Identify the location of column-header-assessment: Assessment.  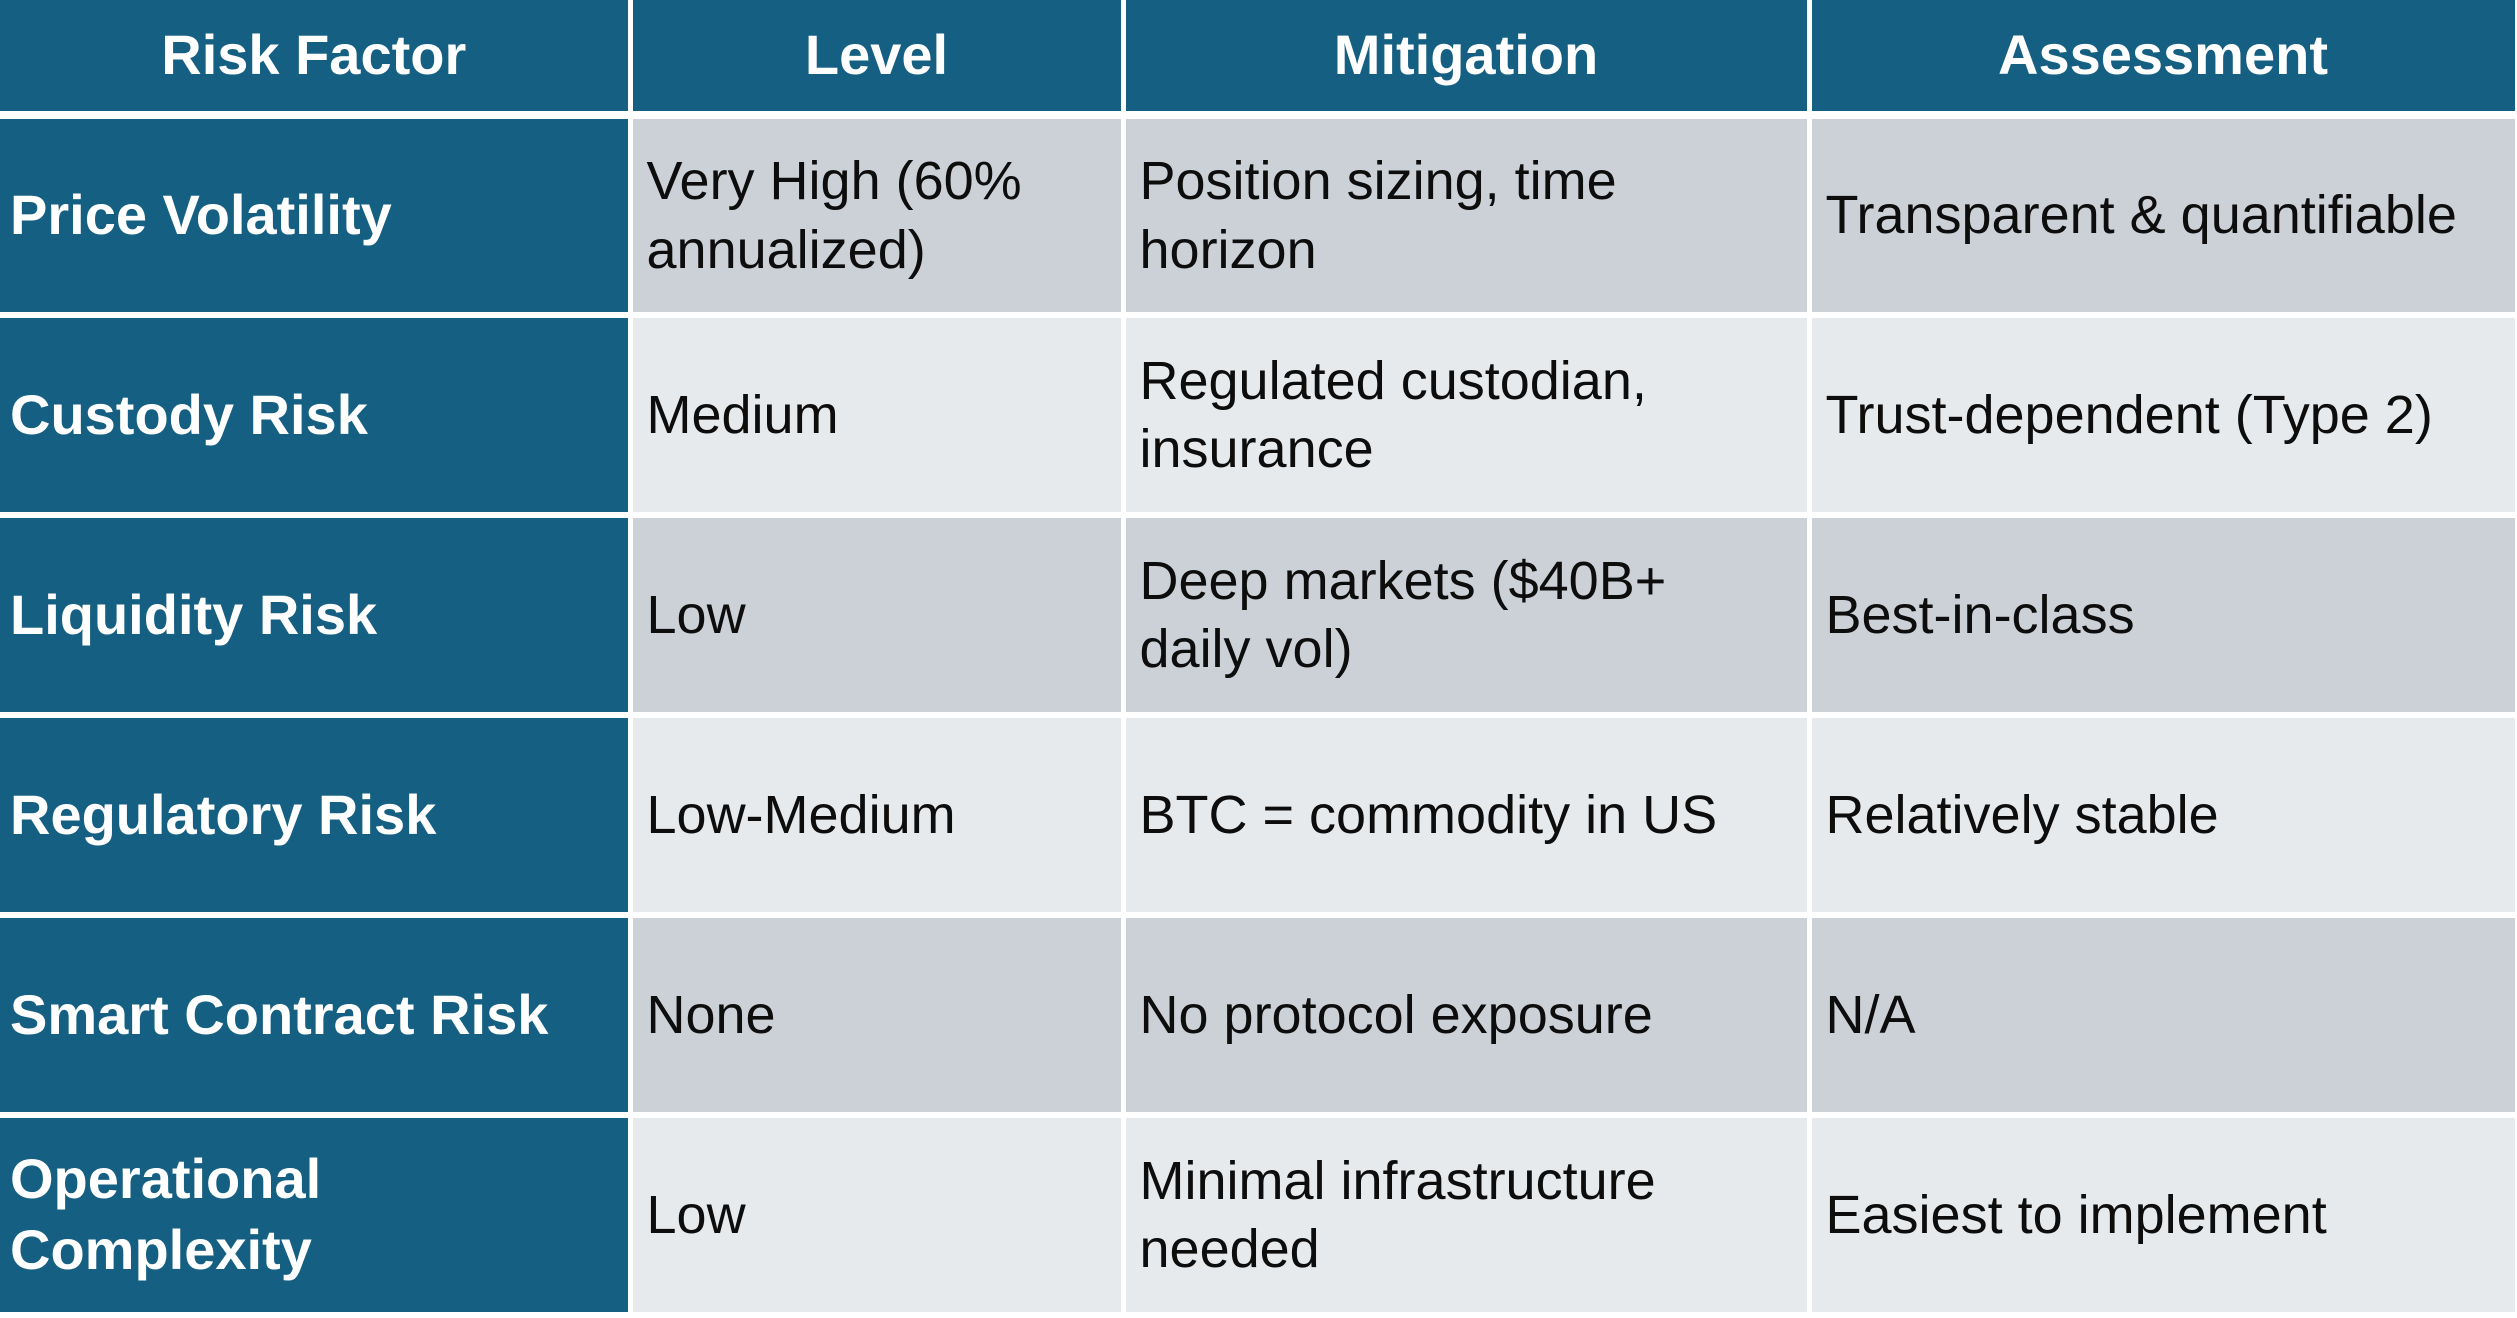
(2163, 59).